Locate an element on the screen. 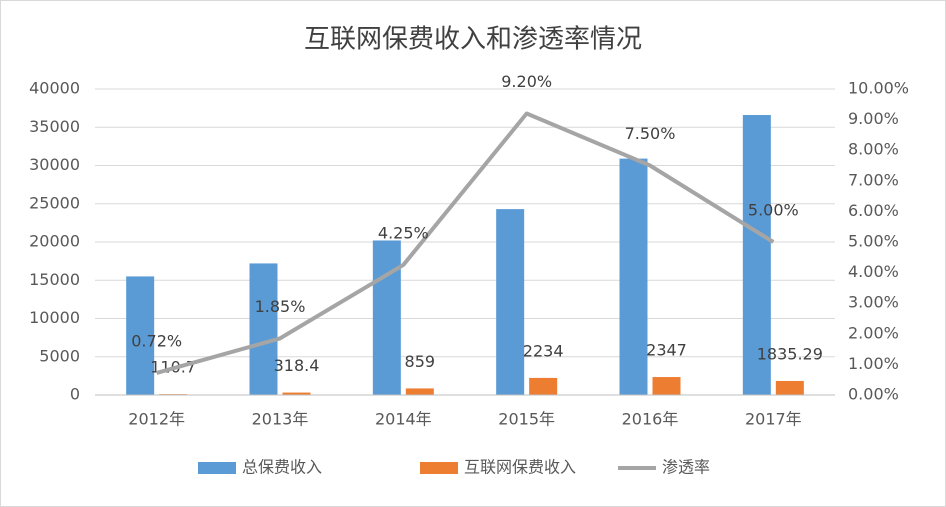 This screenshot has height=507, width=946. y-tick-label: 0 is located at coordinates (75, 394).